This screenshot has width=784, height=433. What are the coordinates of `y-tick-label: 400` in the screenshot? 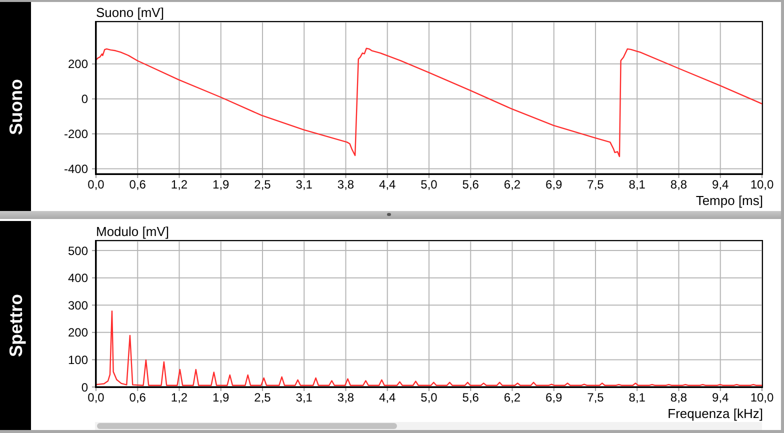 It's located at (78, 278).